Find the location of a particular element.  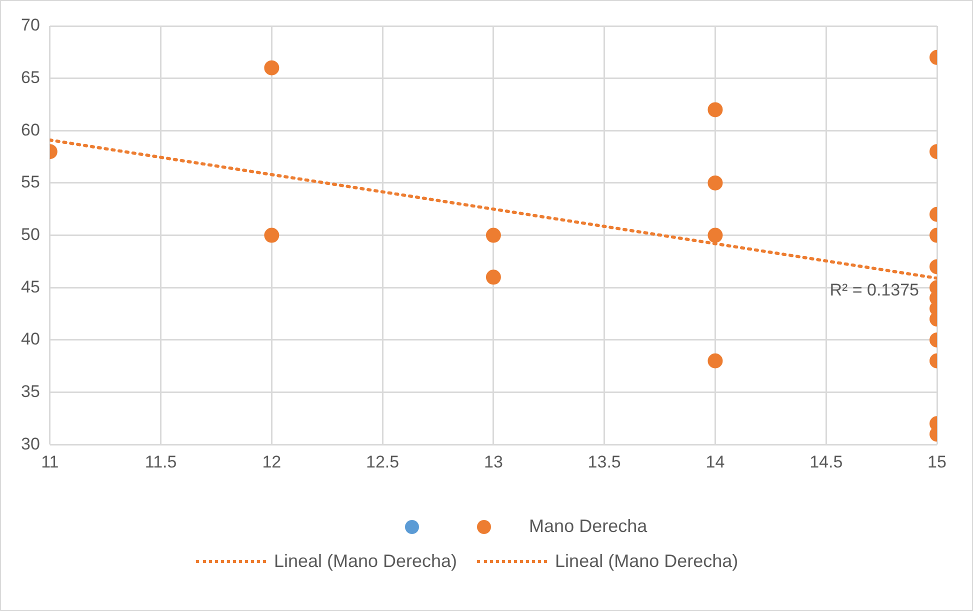

x-tick-label: 15 is located at coordinates (937, 462).